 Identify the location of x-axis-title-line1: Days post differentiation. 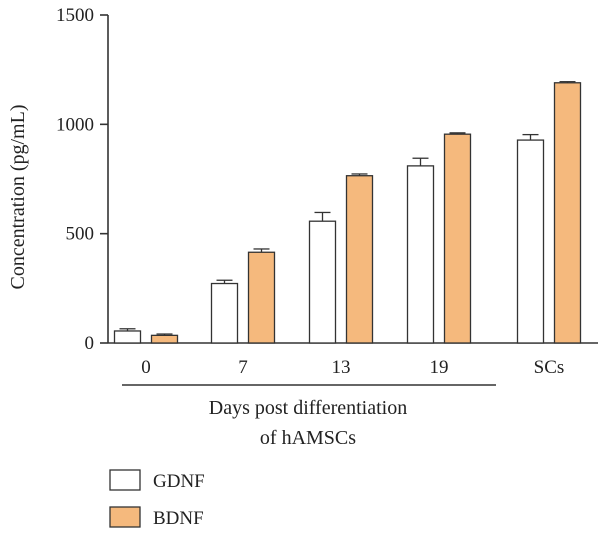
(308, 408).